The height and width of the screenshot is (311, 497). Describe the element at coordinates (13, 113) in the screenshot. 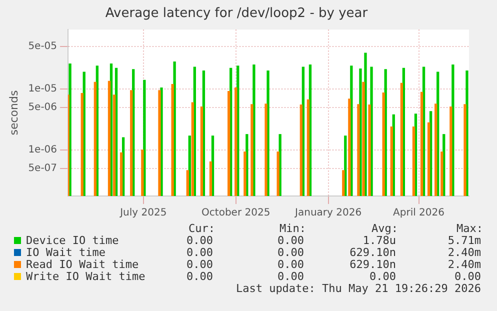

I see `y-axis-title: seconds` at that location.